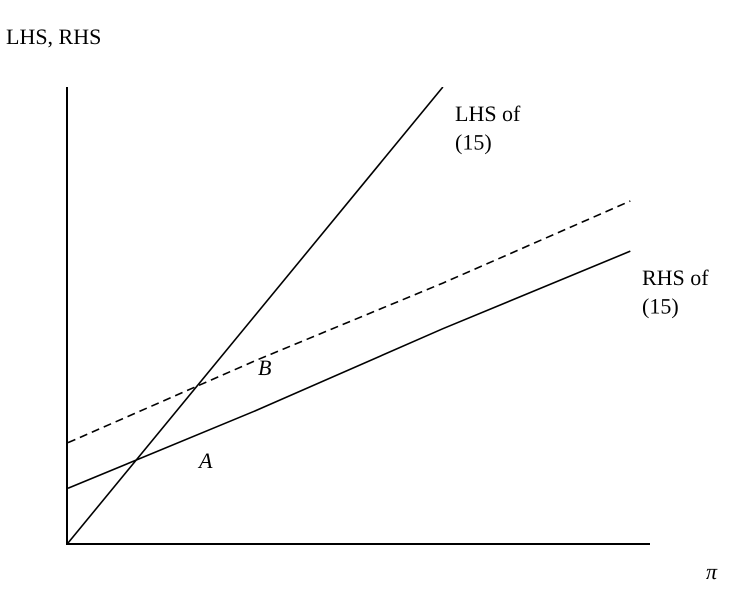  Describe the element at coordinates (676, 292) in the screenshot. I see `series-label: RHS of (15)` at that location.